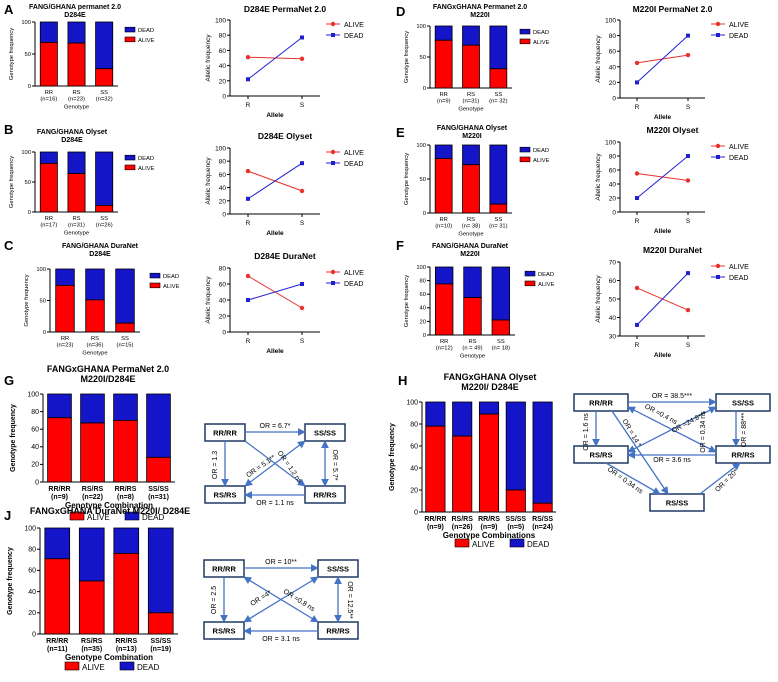 Image resolution: width=778 pixels, height=682 pixels. What do you see at coordinates (76, 226) in the screenshot?
I see `x-n-label-b: (n=31)` at bounding box center [76, 226].